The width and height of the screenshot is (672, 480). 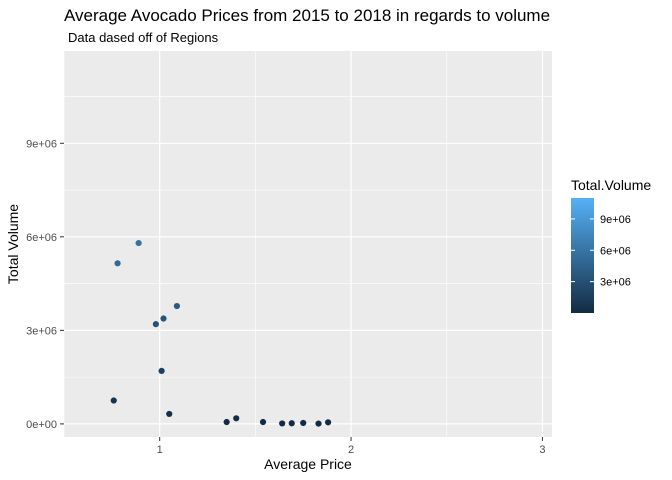 I want to click on legend-title: Total.Volume, so click(x=611, y=185).